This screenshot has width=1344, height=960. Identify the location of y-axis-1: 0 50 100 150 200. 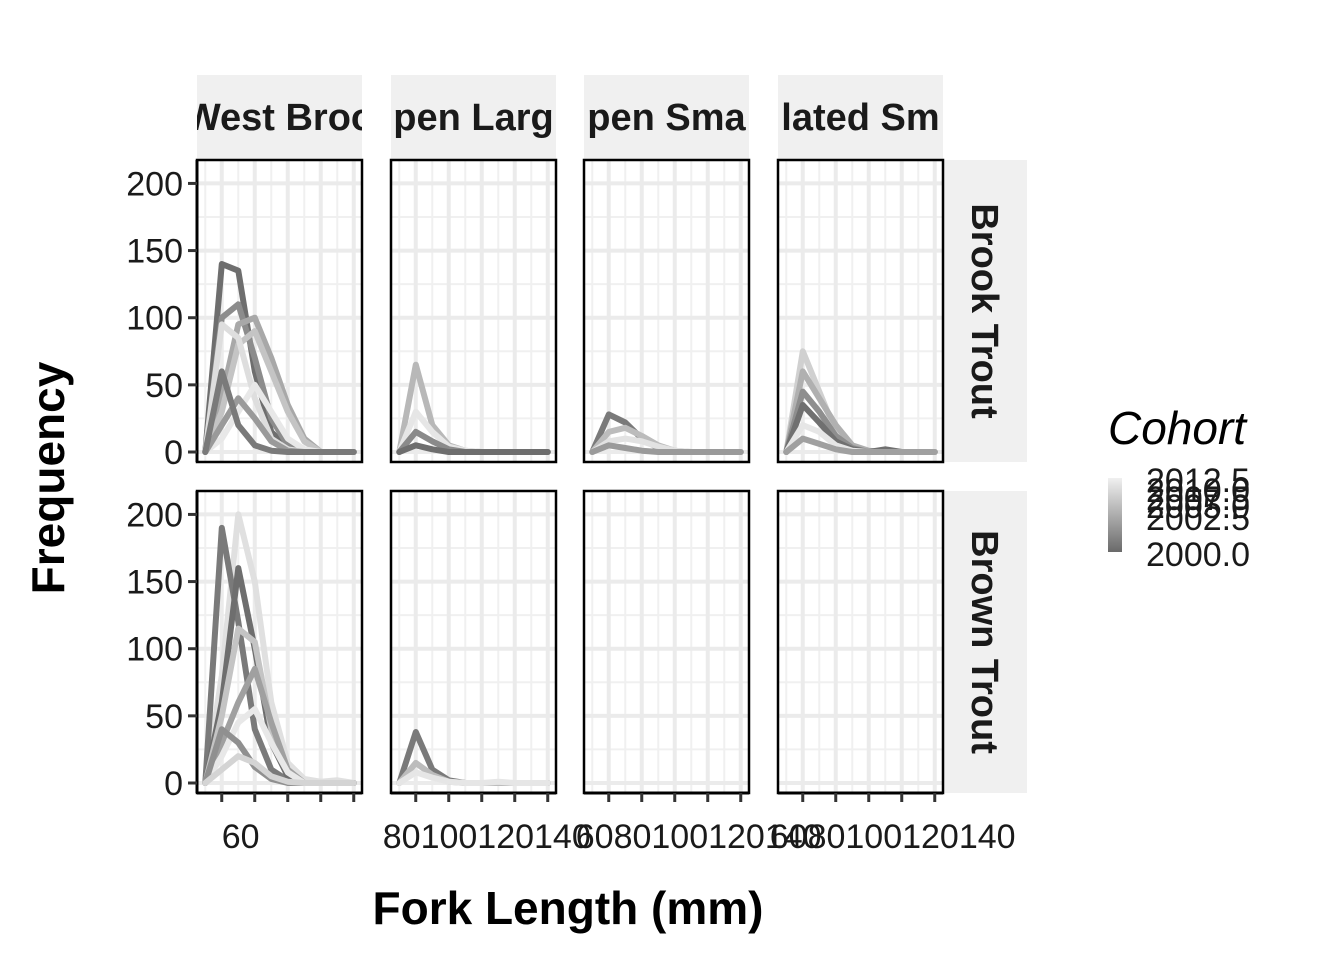
(162, 647).